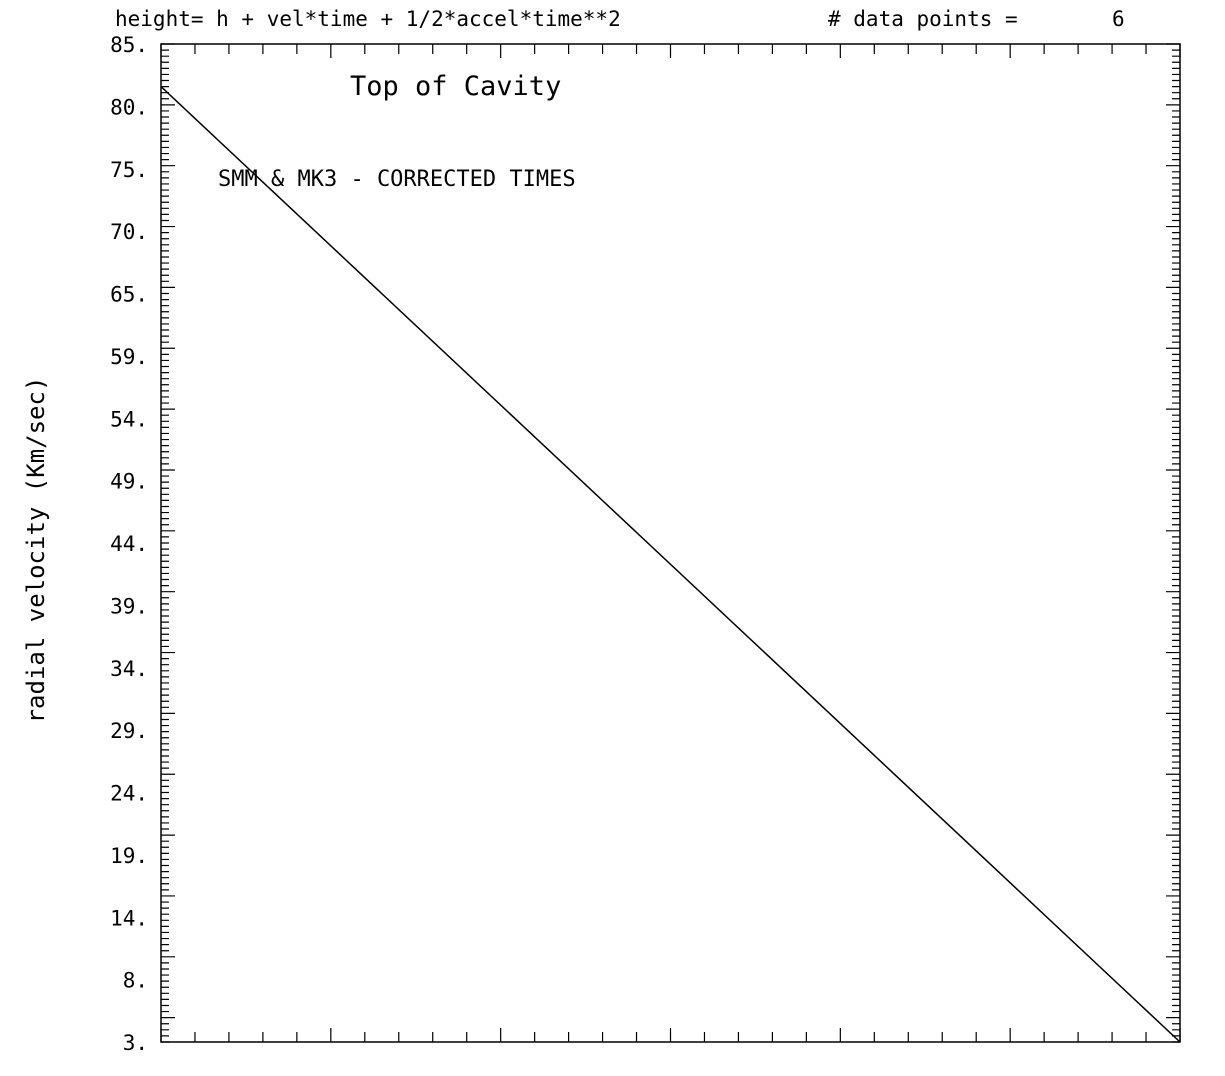 The width and height of the screenshot is (1225, 1076). Describe the element at coordinates (129, 419) in the screenshot. I see `y-tick-label: 54.` at that location.